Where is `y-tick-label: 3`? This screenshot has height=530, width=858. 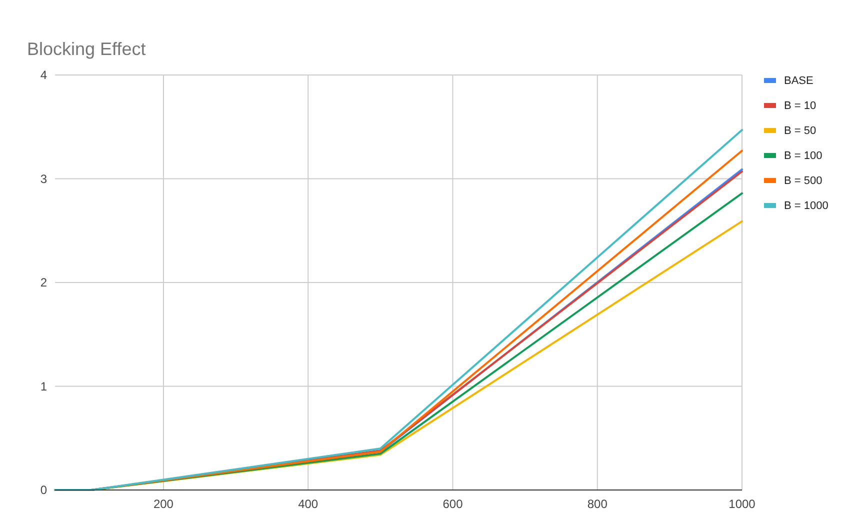 y-tick-label: 3 is located at coordinates (44, 179).